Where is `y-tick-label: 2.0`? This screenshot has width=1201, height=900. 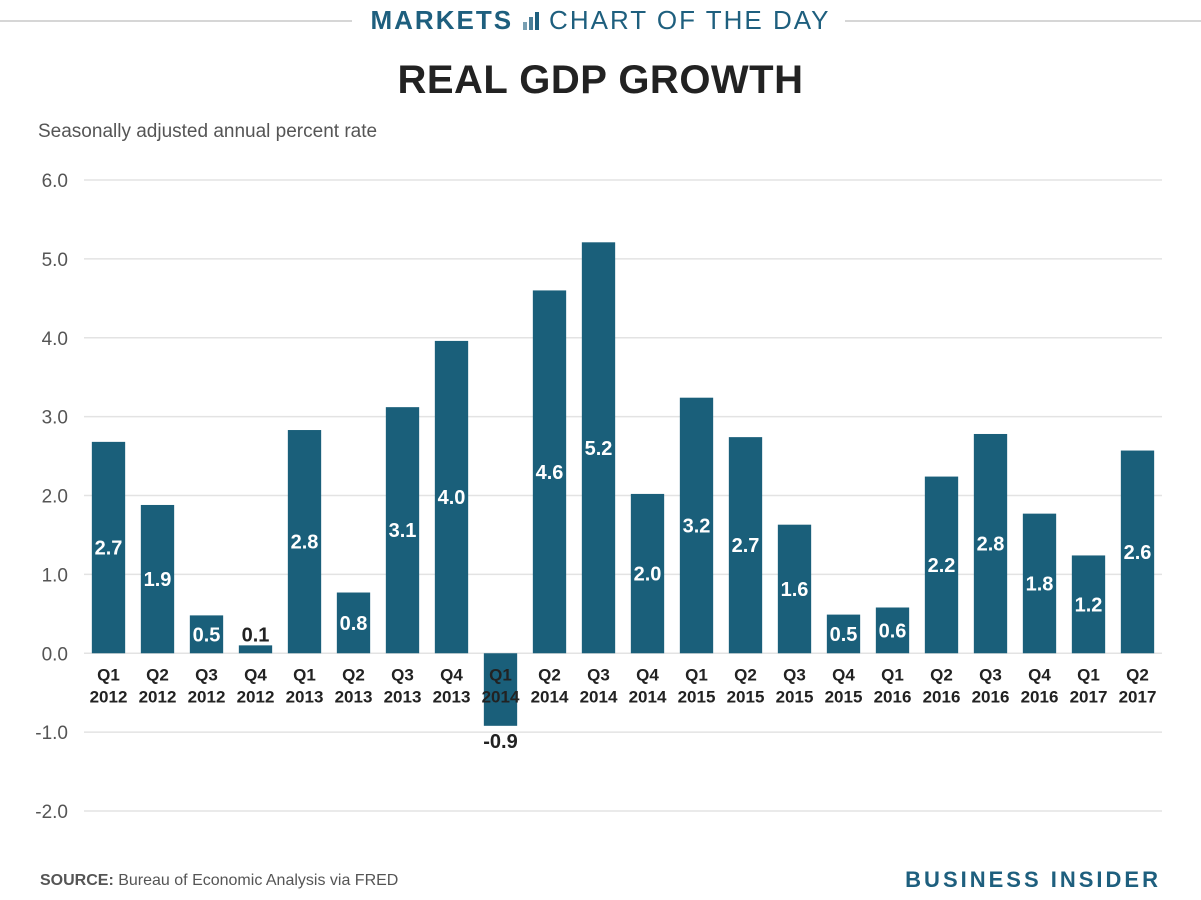 y-tick-label: 2.0 is located at coordinates (55, 497).